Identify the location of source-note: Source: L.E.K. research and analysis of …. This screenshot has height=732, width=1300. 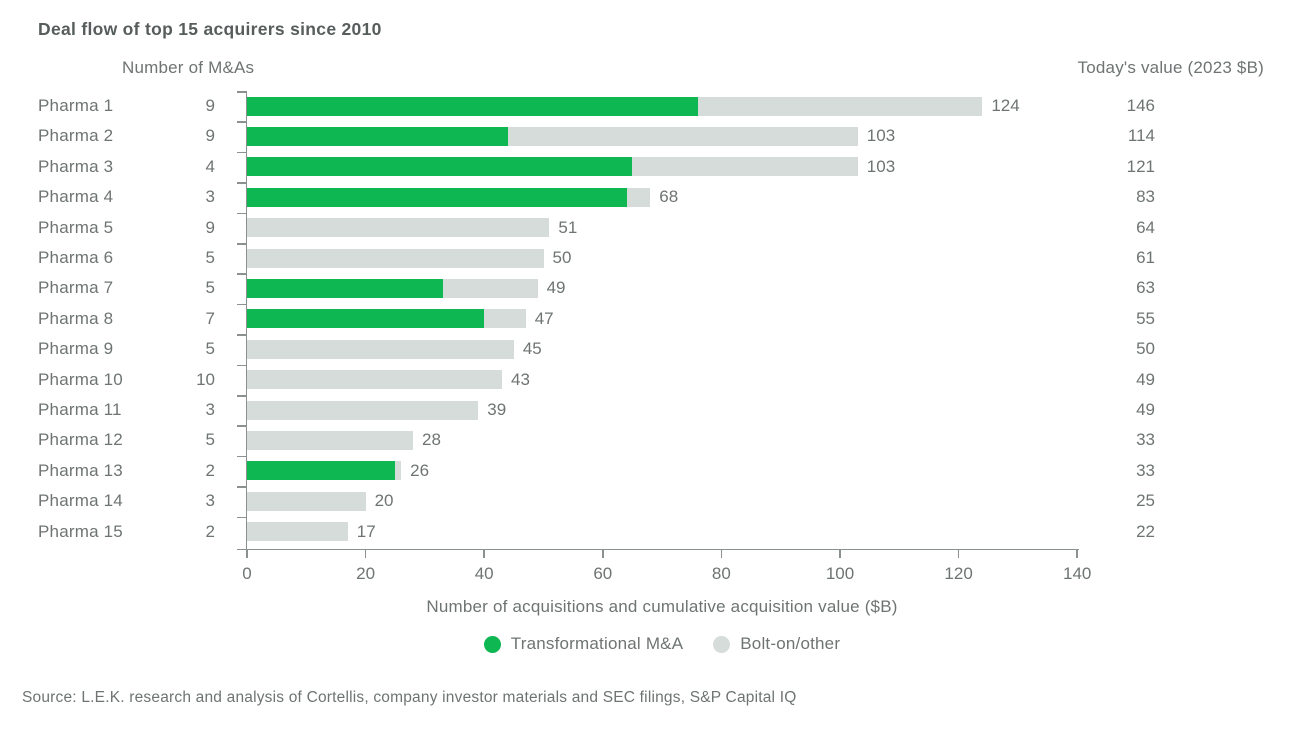
(409, 697).